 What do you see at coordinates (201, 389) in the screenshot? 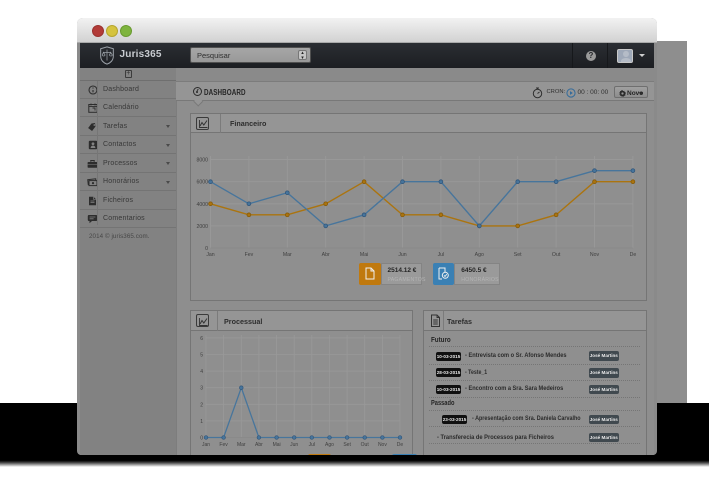
I see `svg-text: 3` at bounding box center [201, 389].